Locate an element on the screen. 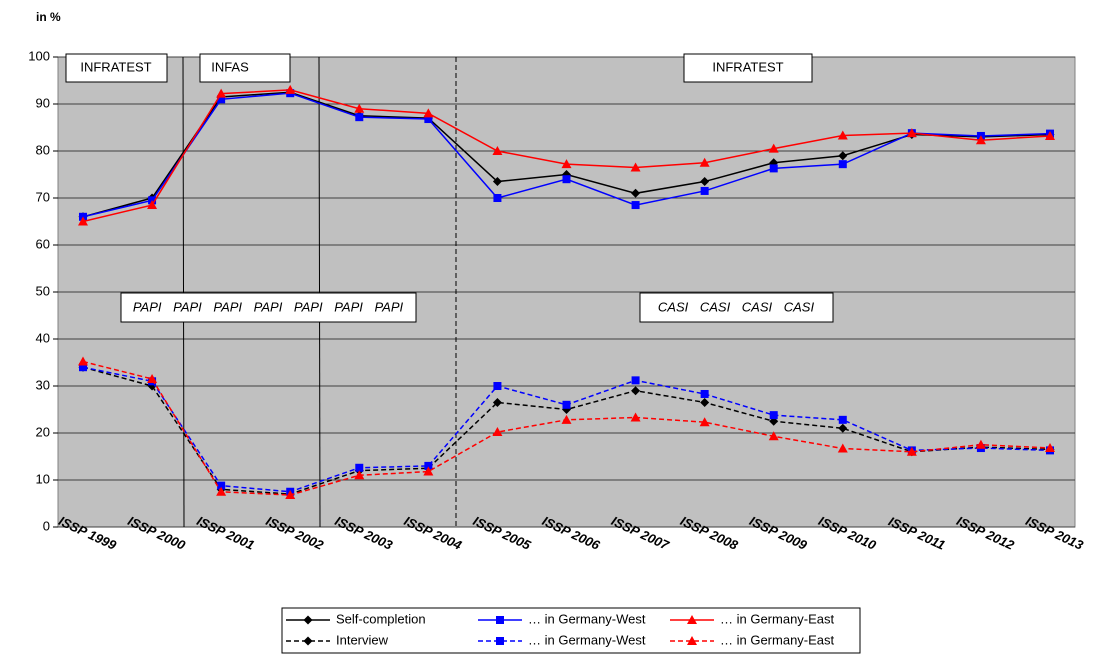 The image size is (1101, 655). y-tick-label: 60 is located at coordinates (43, 243).